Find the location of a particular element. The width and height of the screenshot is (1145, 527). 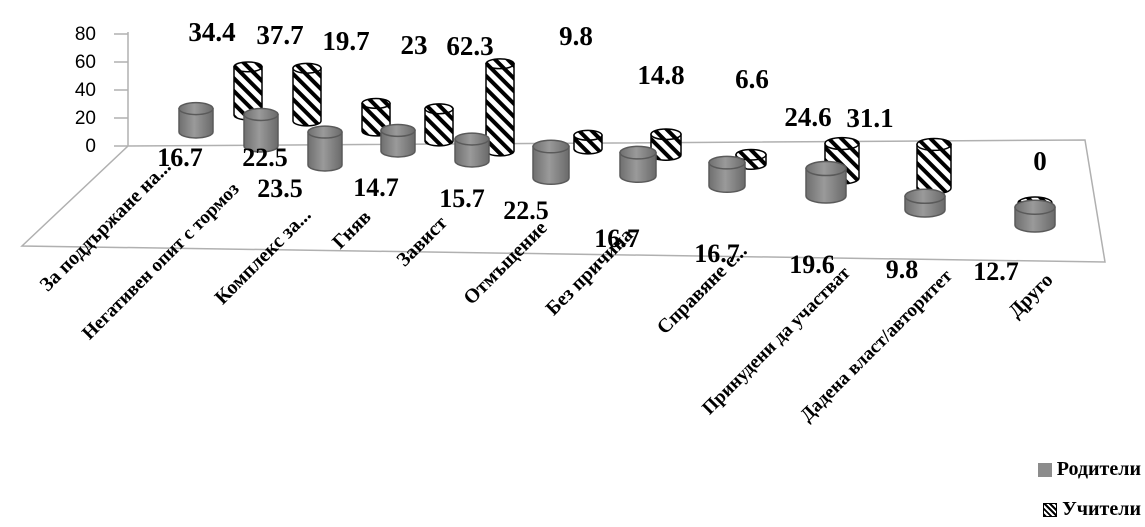

data-label-teachers: 34.4 is located at coordinates (211, 32).